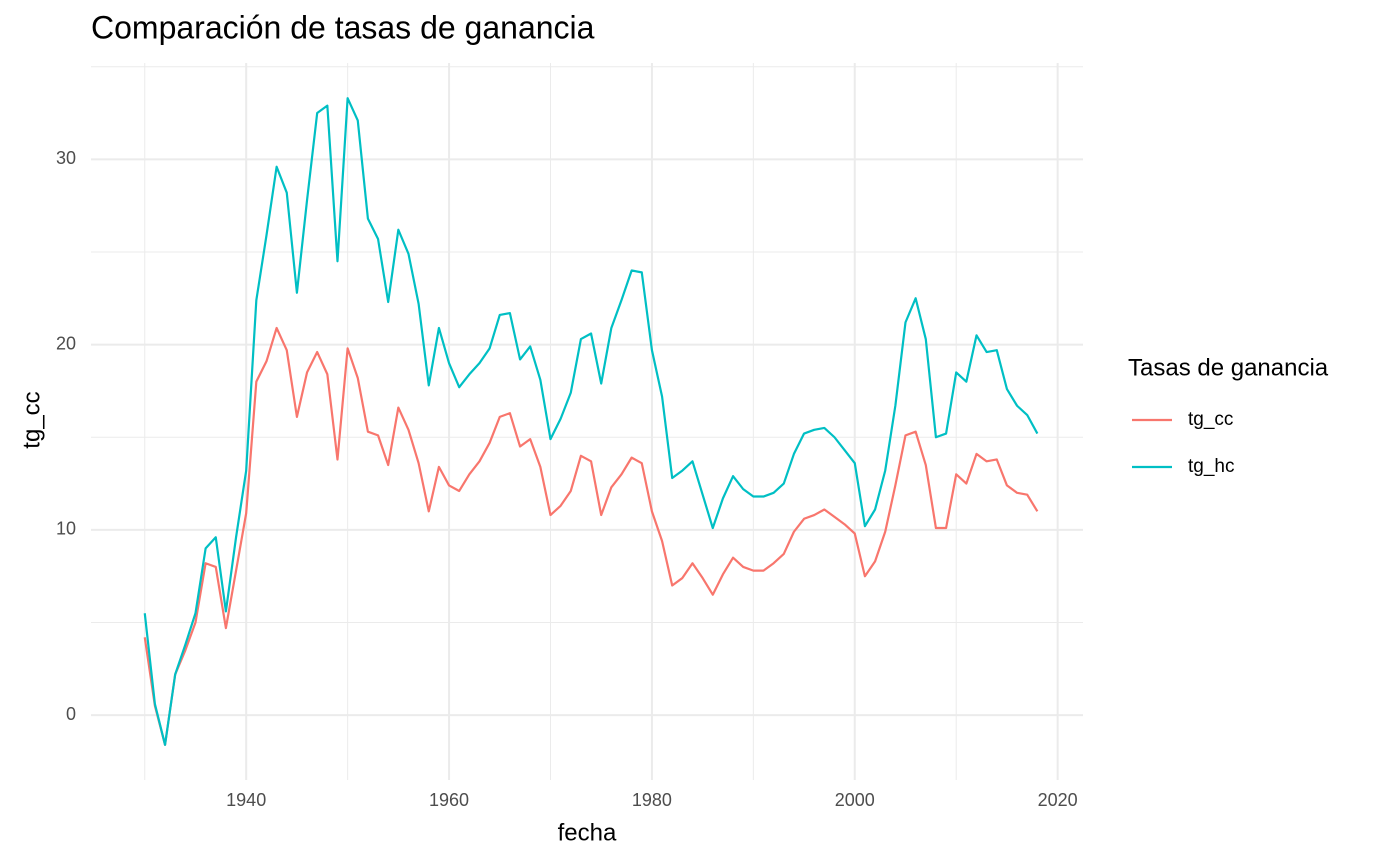 The width and height of the screenshot is (1400, 865). I want to click on y-tick-label: 30, so click(66, 158).